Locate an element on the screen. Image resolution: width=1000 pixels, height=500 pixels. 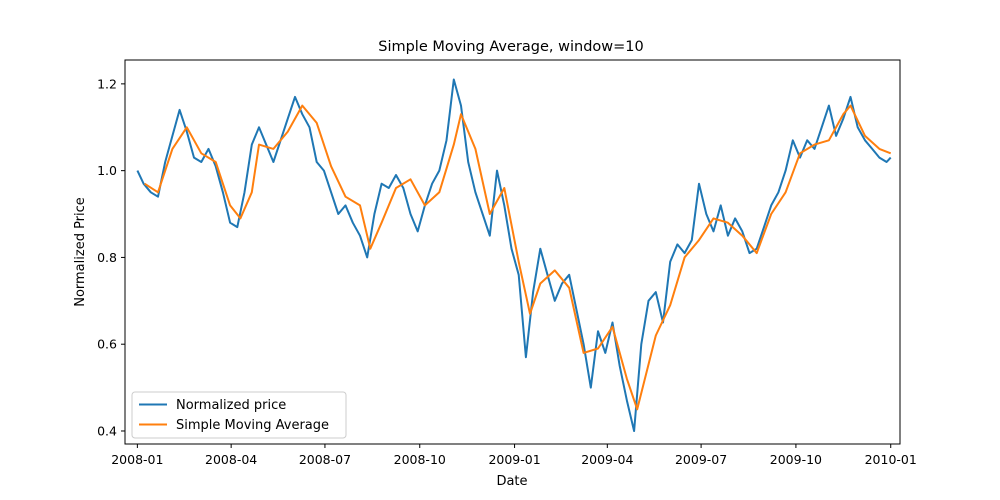
y-axis: 0.4 0.6 0.8 1.0 1.2 is located at coordinates (111, 257).